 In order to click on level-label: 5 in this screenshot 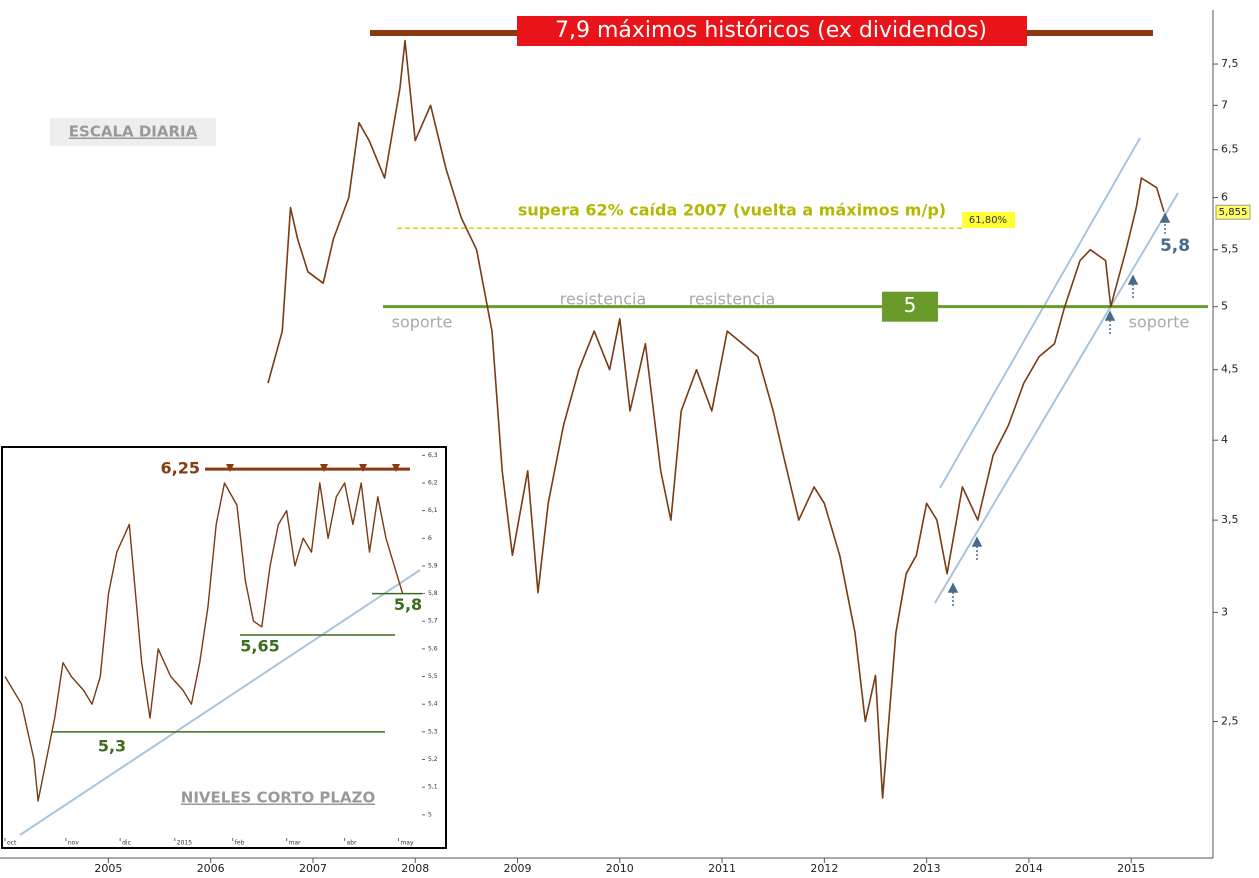, I will do `click(910, 305)`.